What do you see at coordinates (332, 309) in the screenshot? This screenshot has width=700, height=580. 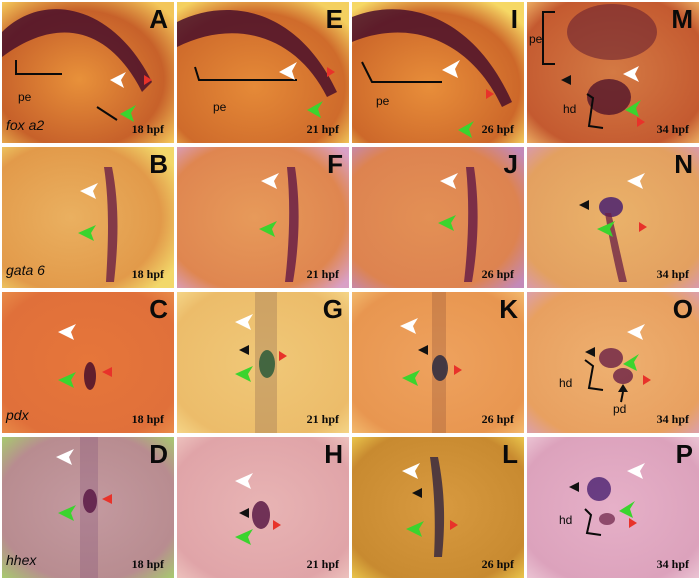 I see `panel-letter: G` at bounding box center [332, 309].